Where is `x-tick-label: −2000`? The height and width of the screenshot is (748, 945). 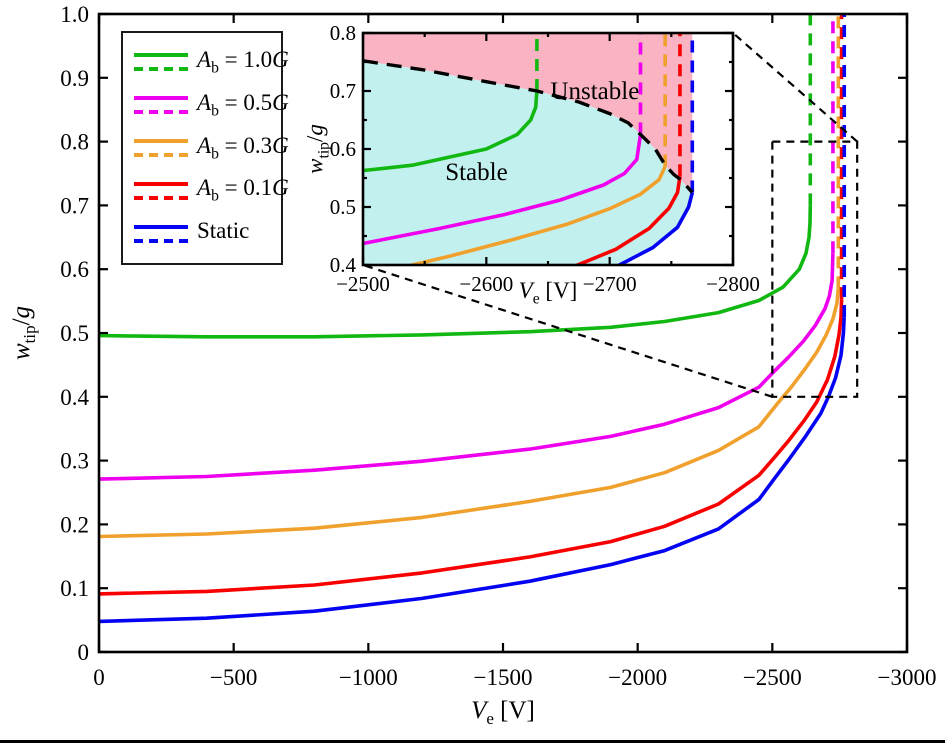
x-tick-label: −2000 is located at coordinates (637, 677).